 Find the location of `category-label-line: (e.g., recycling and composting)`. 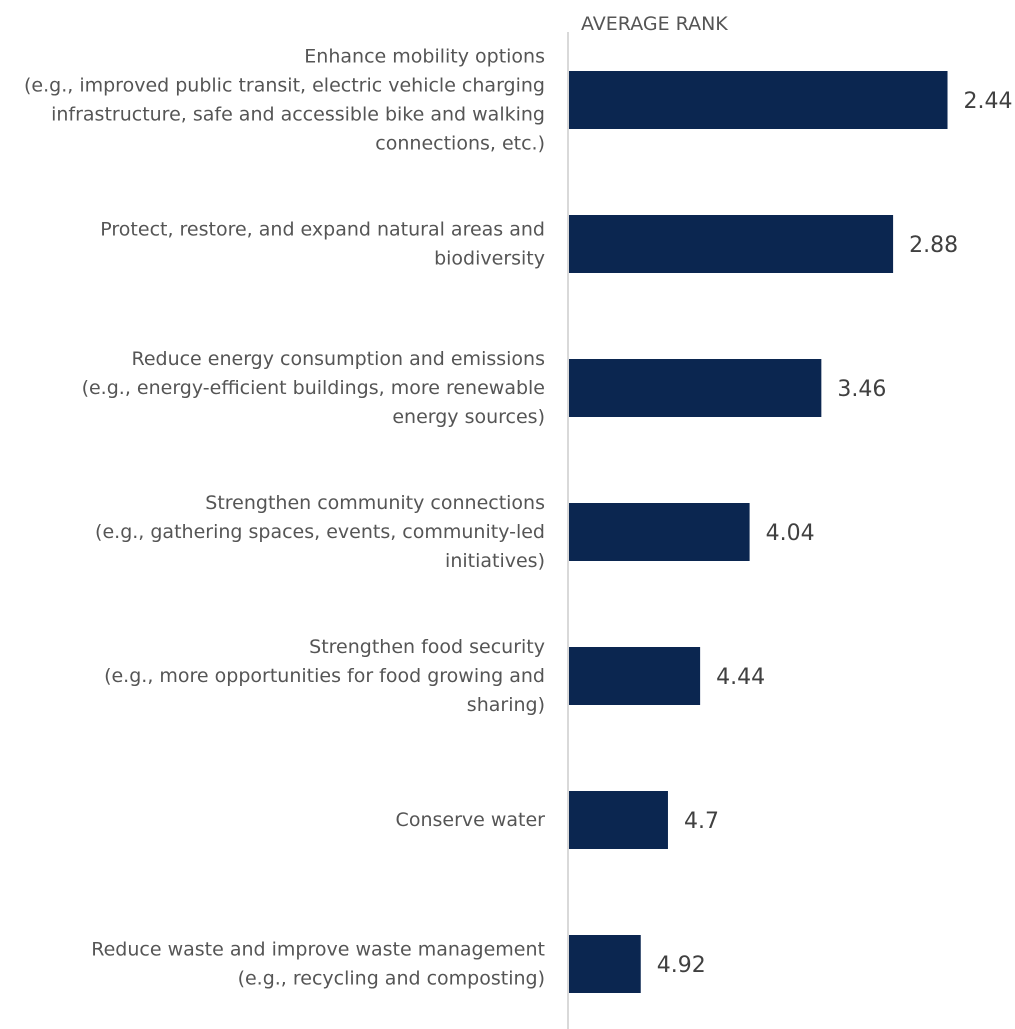

category-label-line: (e.g., recycling and composting) is located at coordinates (391, 979).